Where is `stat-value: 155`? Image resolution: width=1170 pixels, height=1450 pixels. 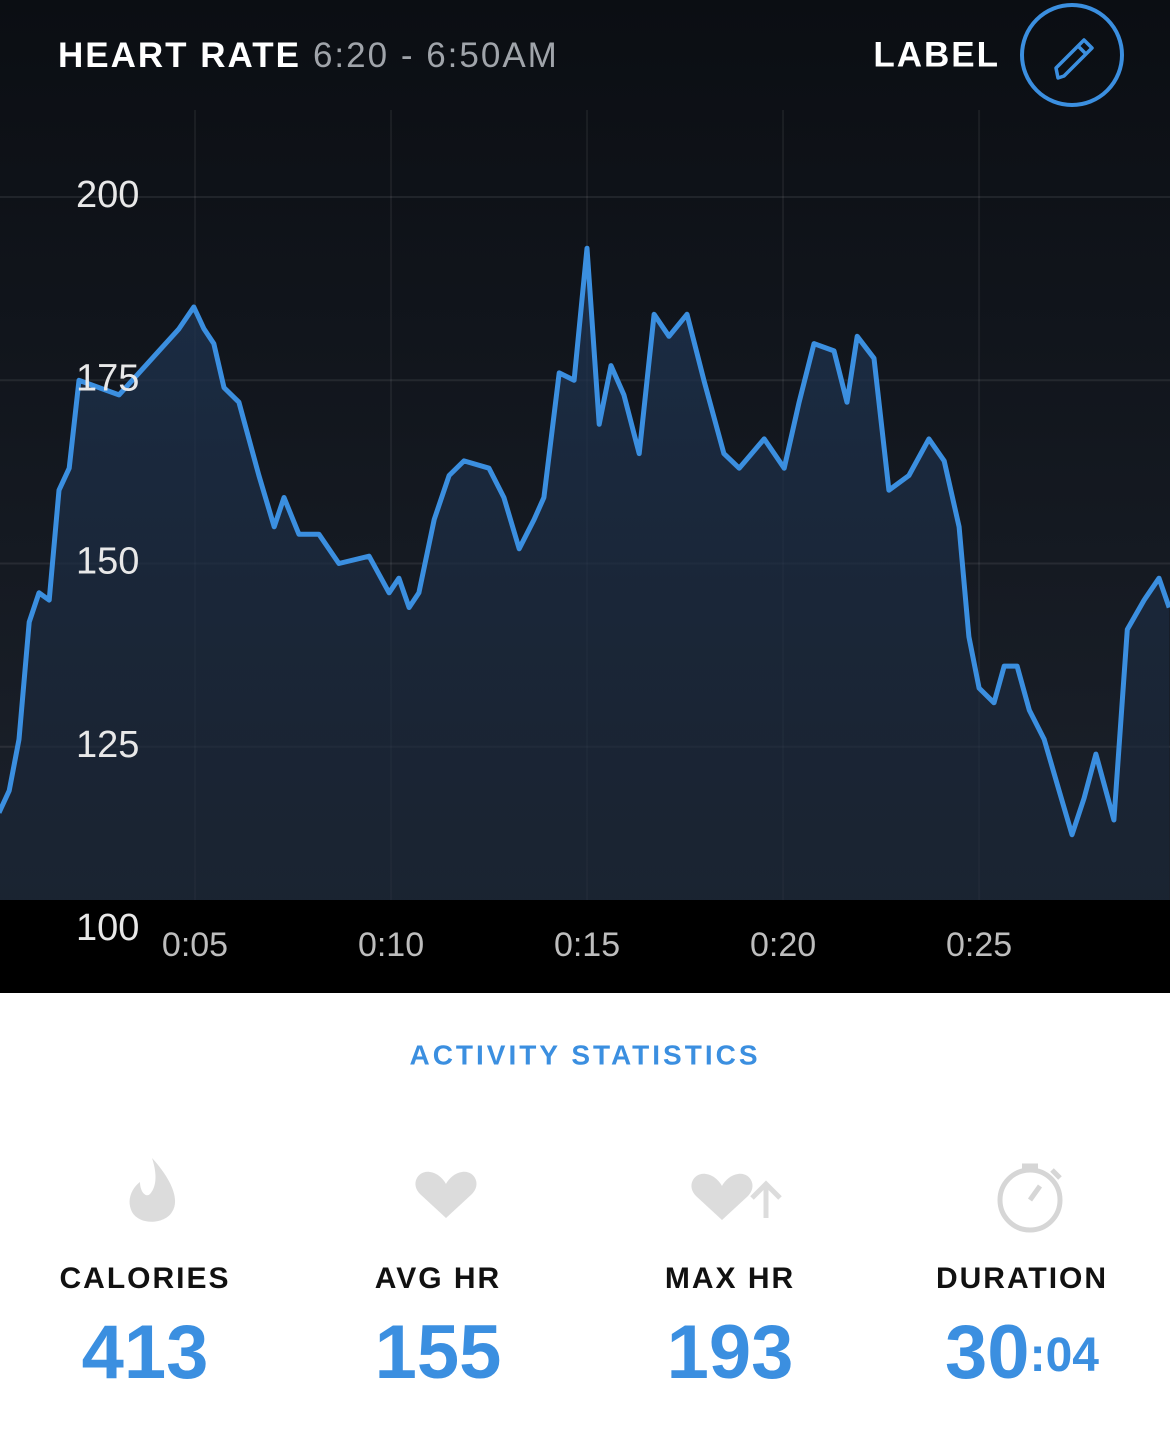 stat-value: 155 is located at coordinates (438, 1352).